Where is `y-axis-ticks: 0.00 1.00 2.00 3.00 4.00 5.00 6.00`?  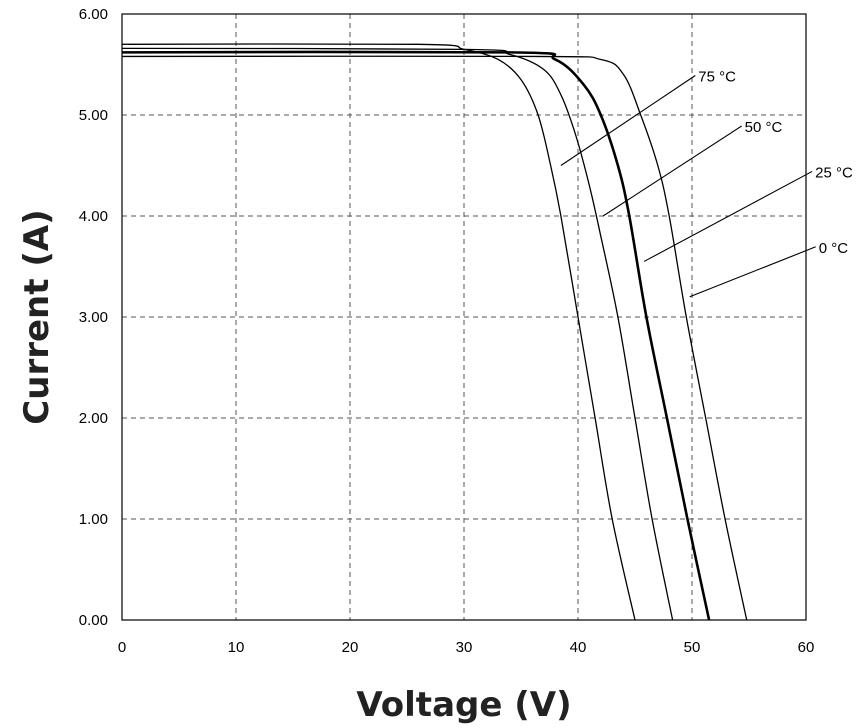
y-axis-ticks: 0.00 1.00 2.00 3.00 4.00 5.00 6.00 is located at coordinates (93, 317).